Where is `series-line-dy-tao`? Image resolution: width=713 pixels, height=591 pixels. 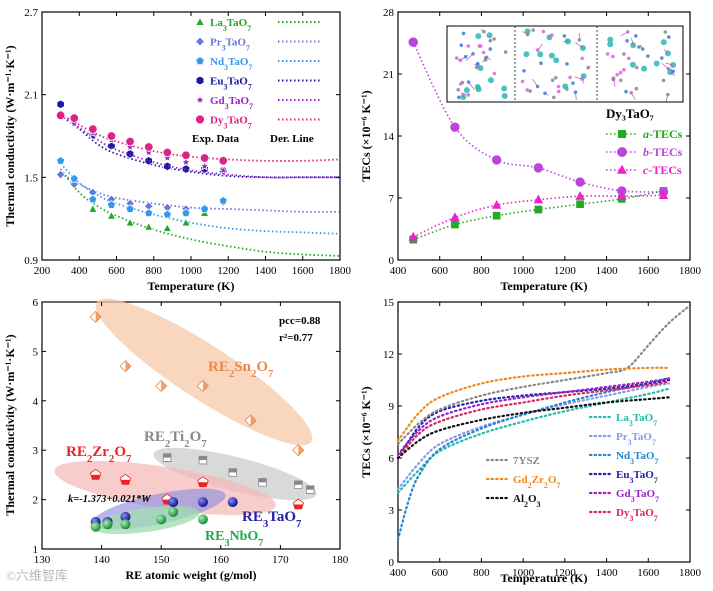
series-line-dy-tao is located at coordinates (533, 420).